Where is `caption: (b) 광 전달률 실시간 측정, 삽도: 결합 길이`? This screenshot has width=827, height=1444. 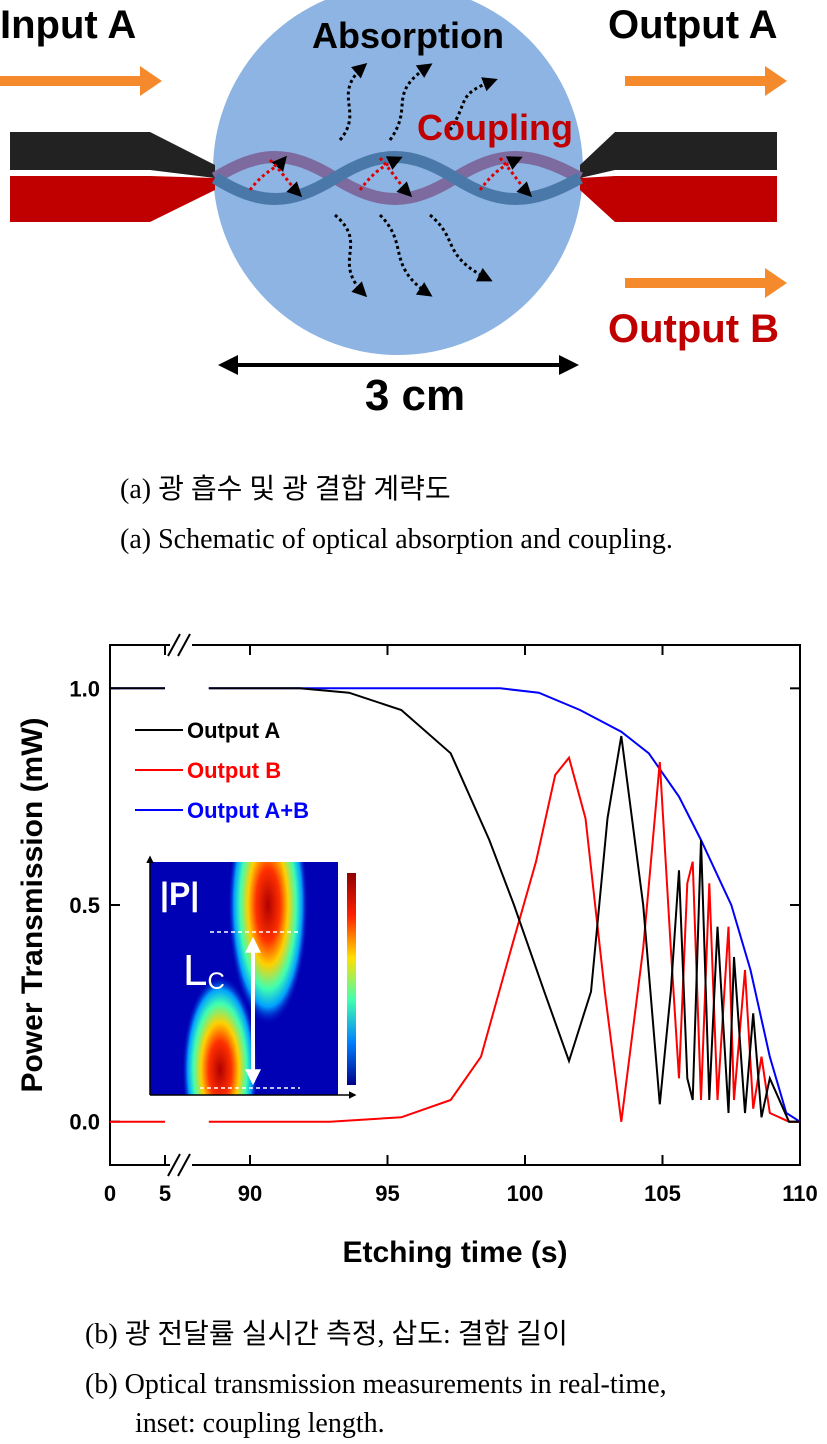 caption: (b) 광 전달률 실시간 측정, 삽도: 결합 길이 is located at coordinates (326, 1334).